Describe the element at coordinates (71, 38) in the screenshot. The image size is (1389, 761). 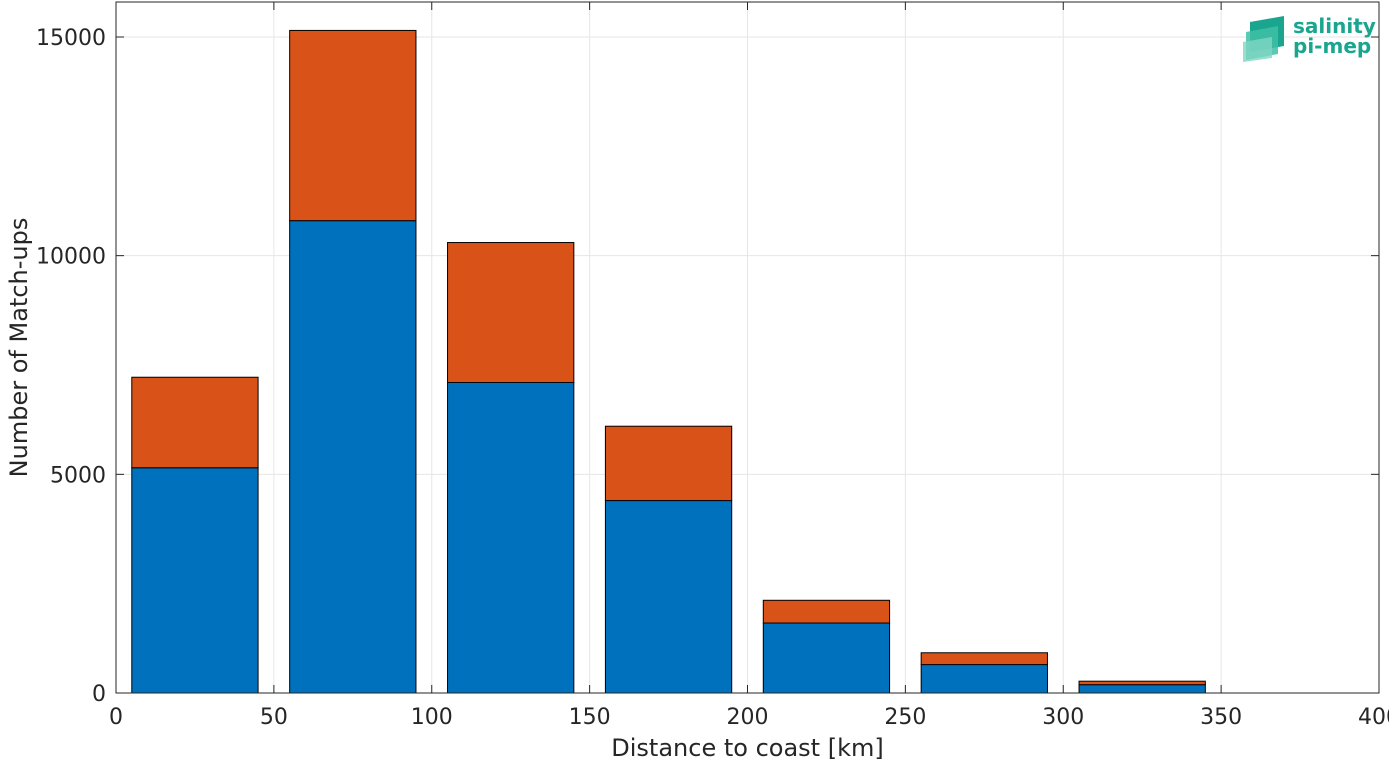
I see `y-tick-label: 15000` at that location.